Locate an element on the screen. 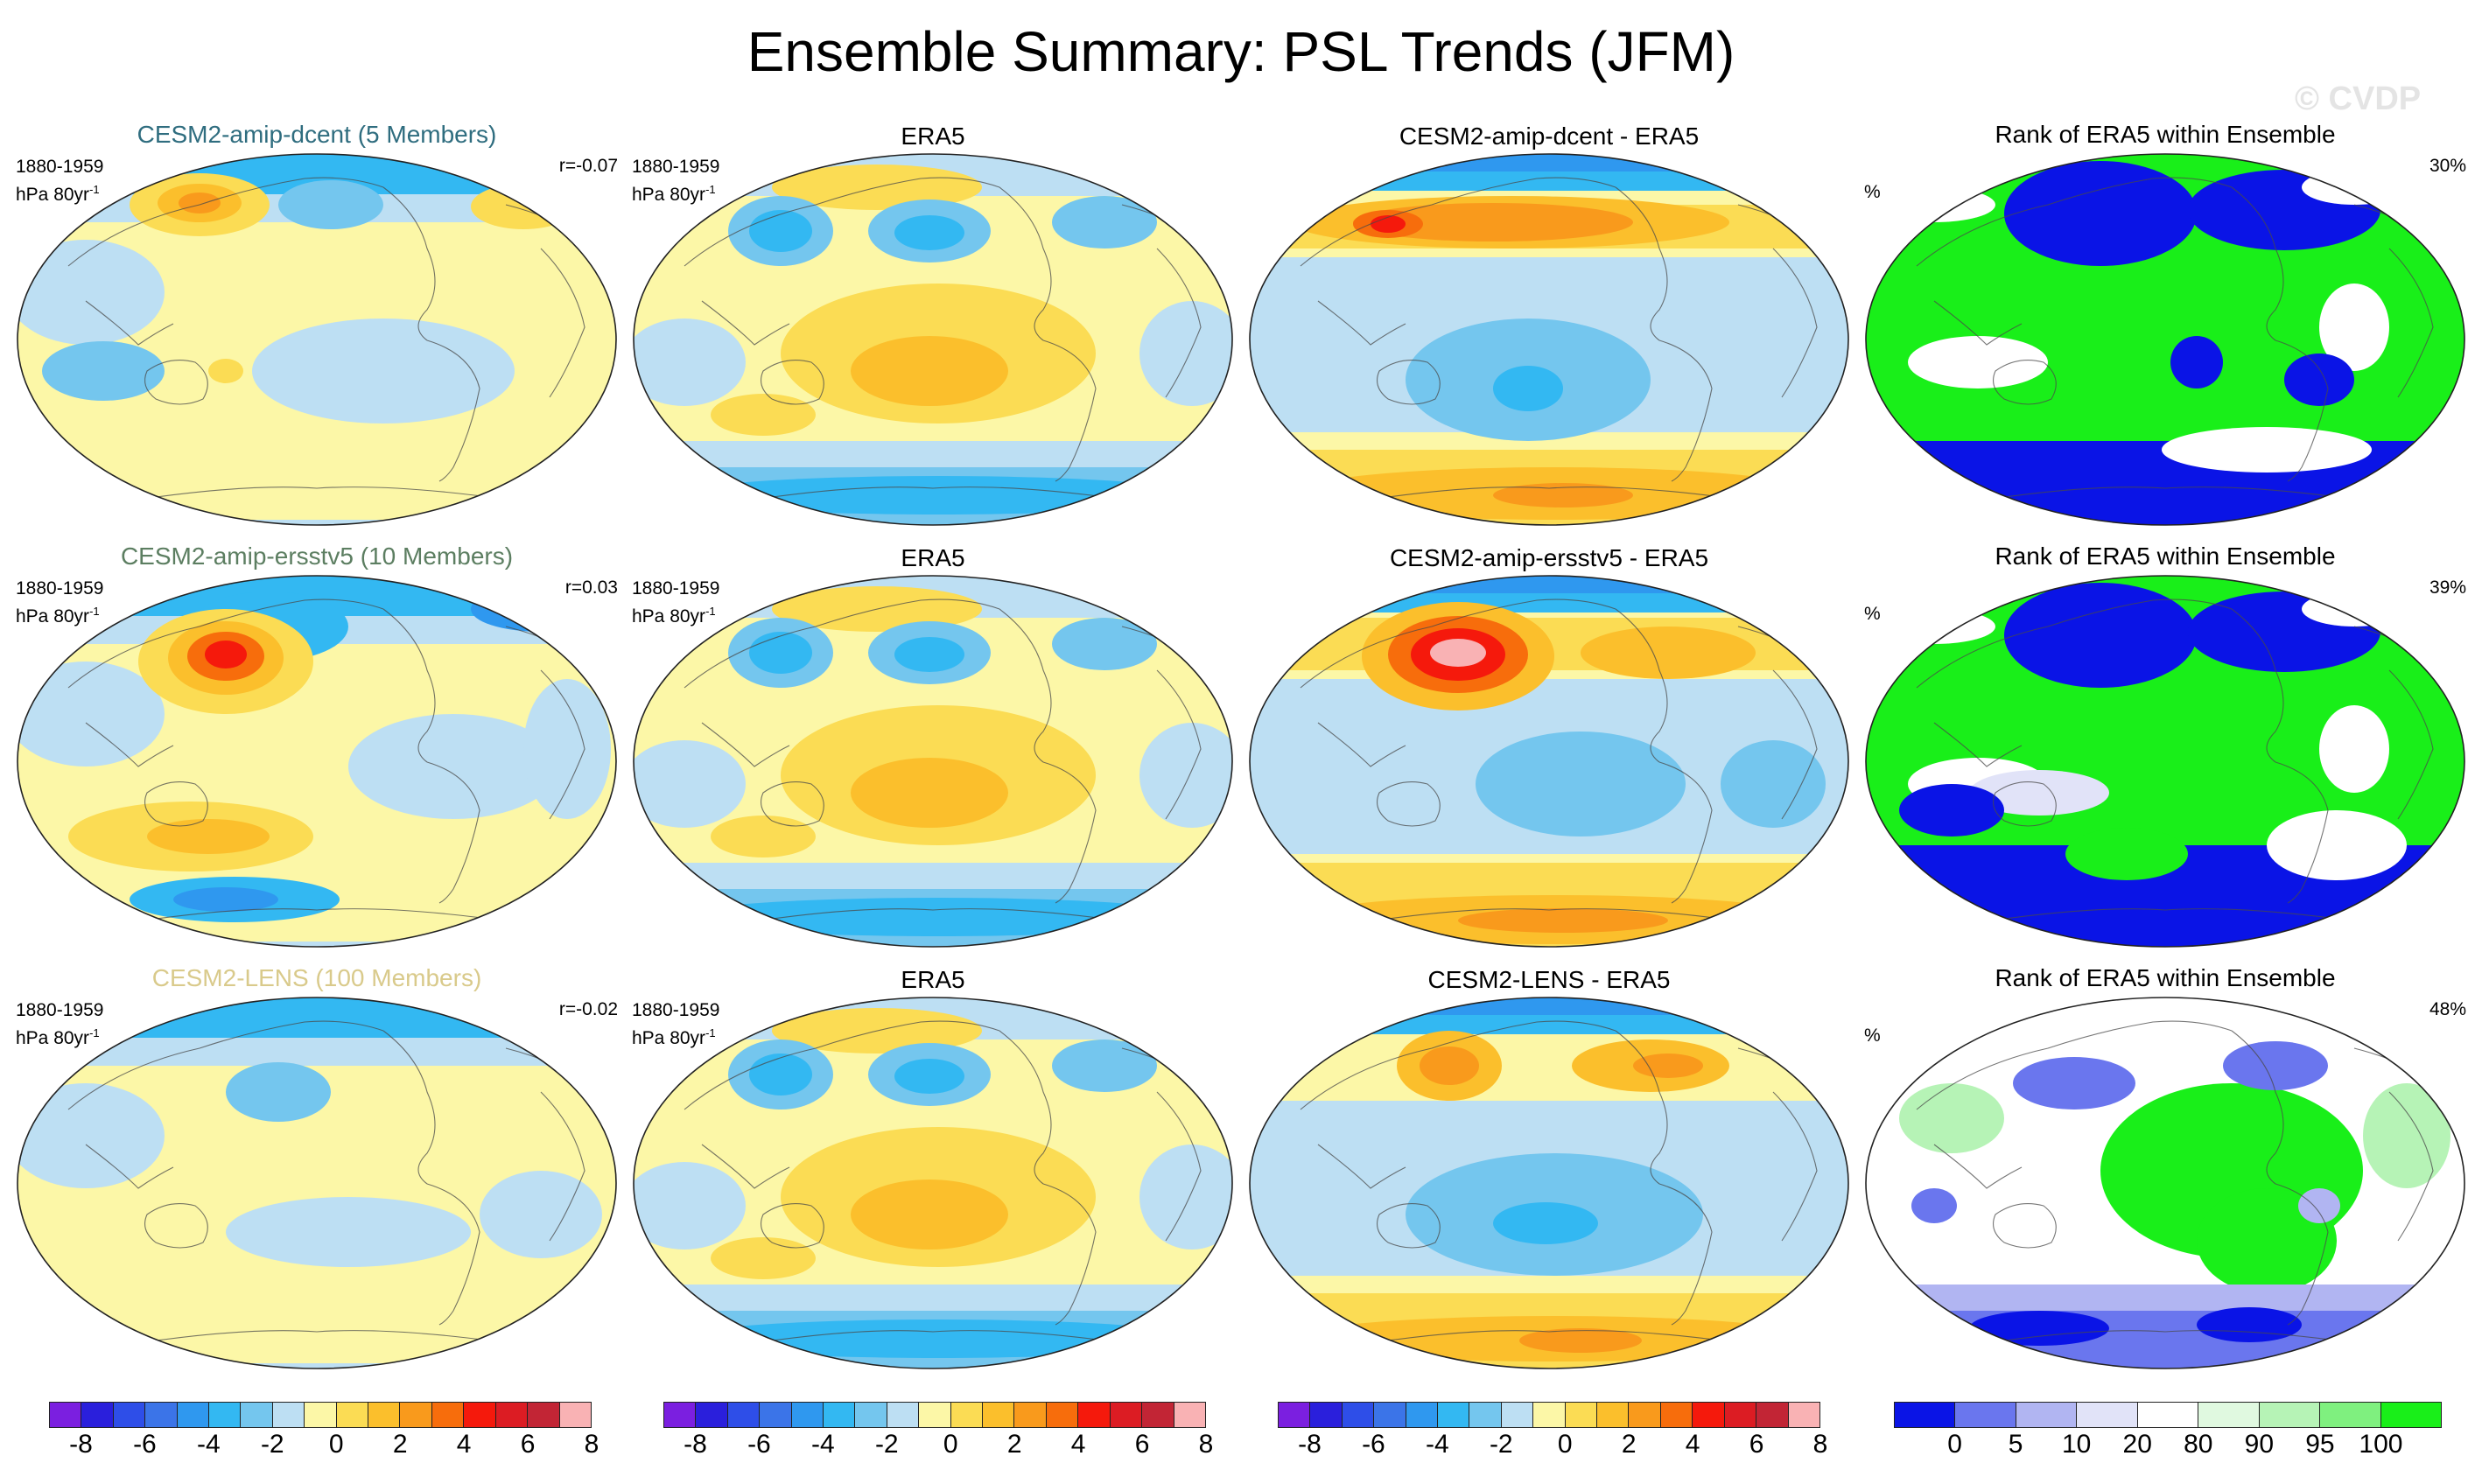  rank-percent: 39% is located at coordinates (2447, 588).